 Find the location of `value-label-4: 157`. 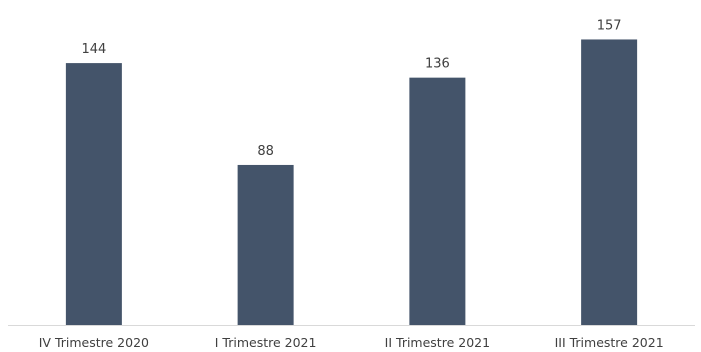

value-label-4: 157 is located at coordinates (609, 25).